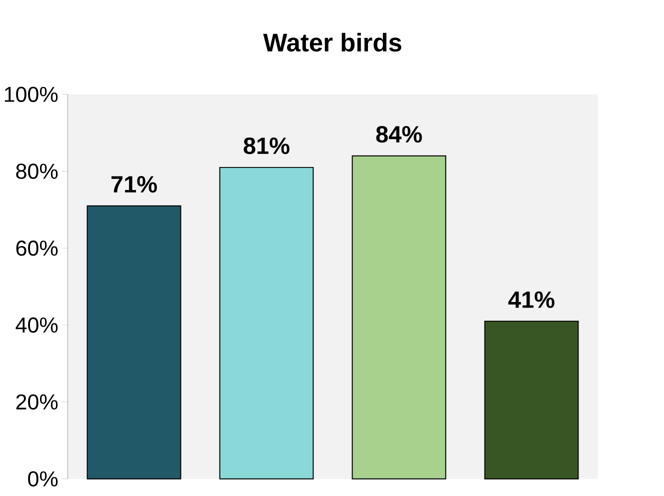 The width and height of the screenshot is (664, 496). I want to click on data-label: 71%, so click(134, 184).